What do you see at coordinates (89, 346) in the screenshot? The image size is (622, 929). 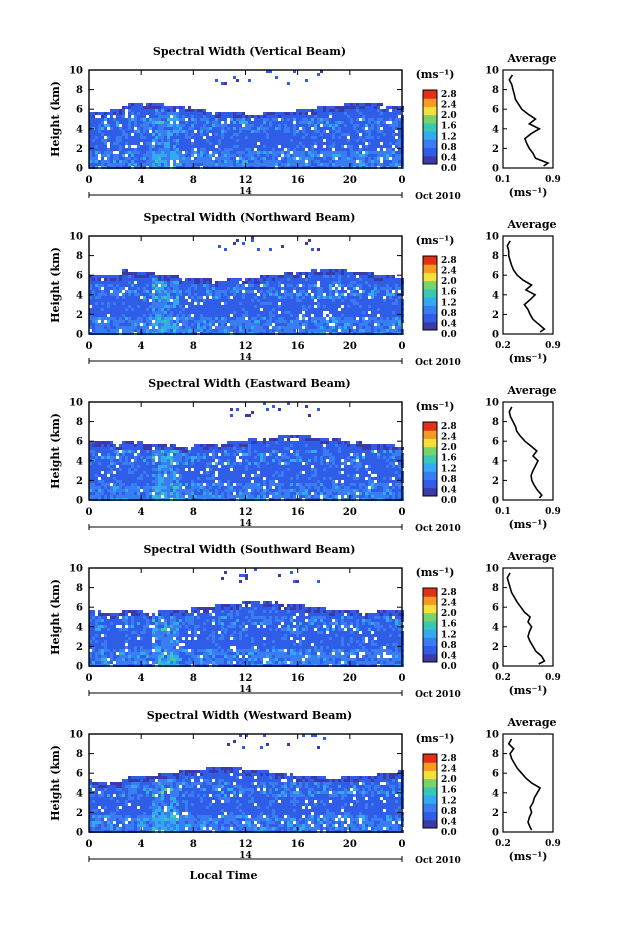 I see `x-tick-label: 0` at bounding box center [89, 346].